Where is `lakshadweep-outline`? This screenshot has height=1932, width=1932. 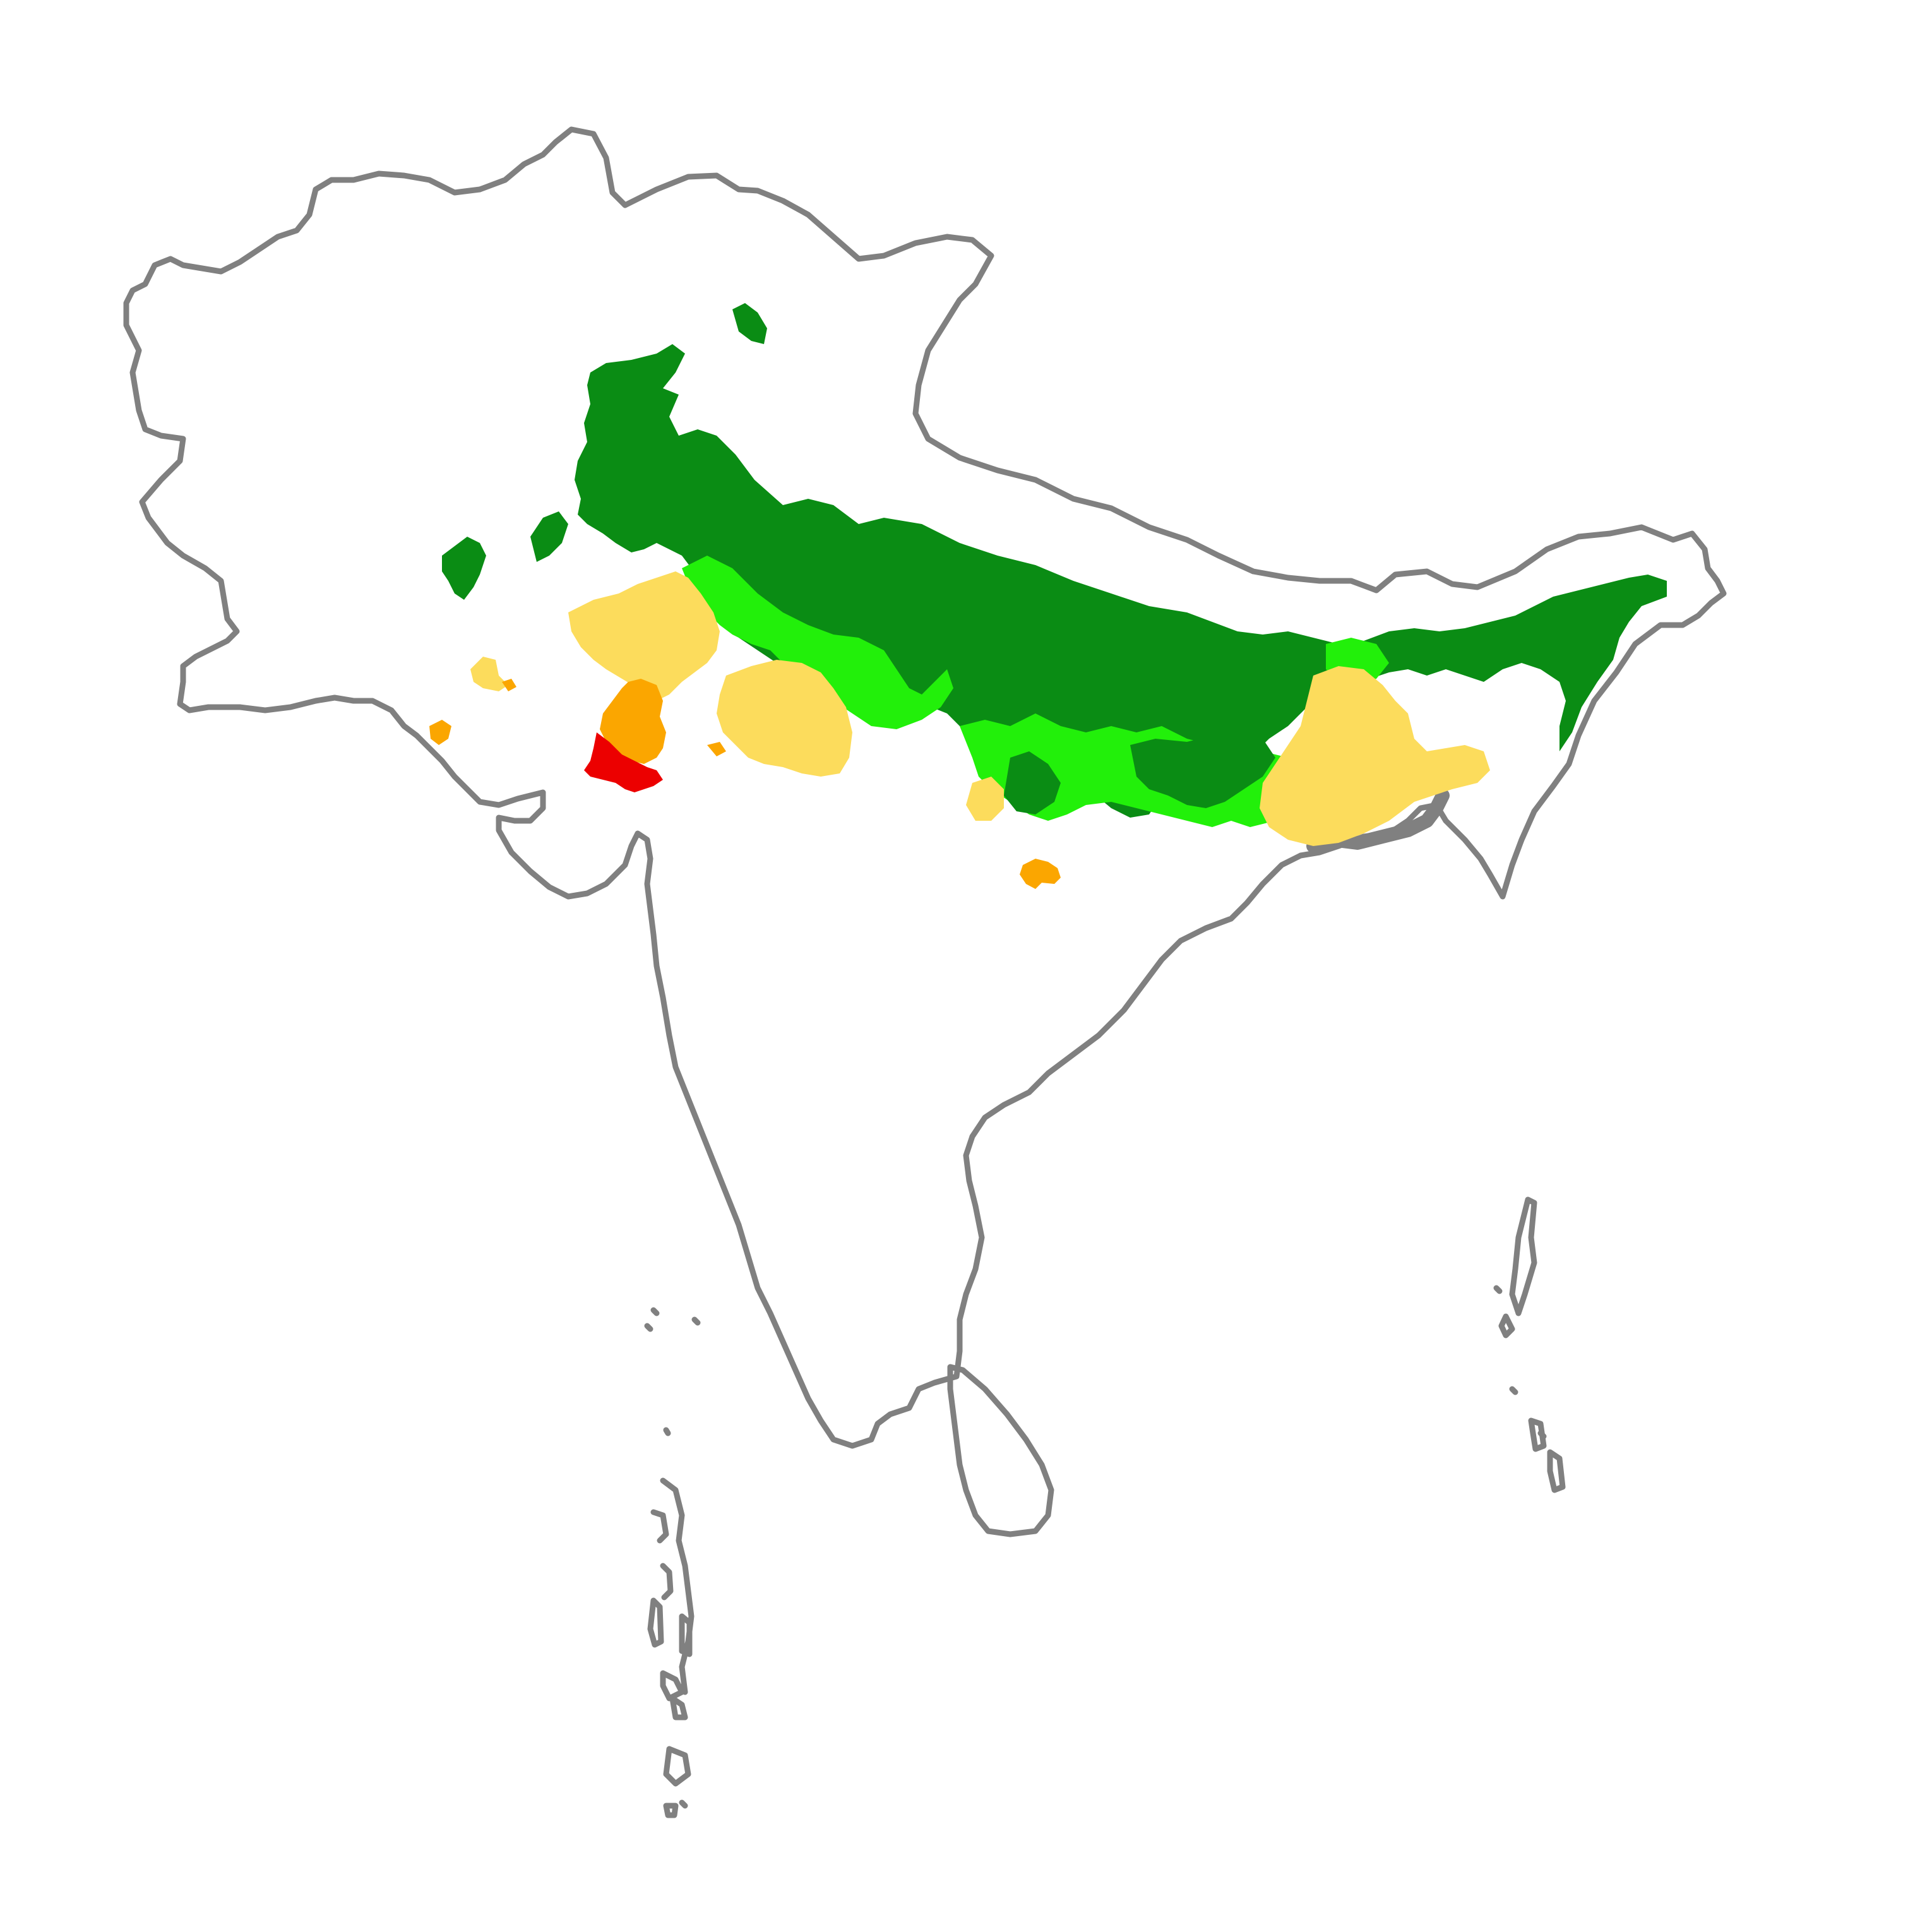 lakshadweep-outline is located at coordinates (672, 1371).